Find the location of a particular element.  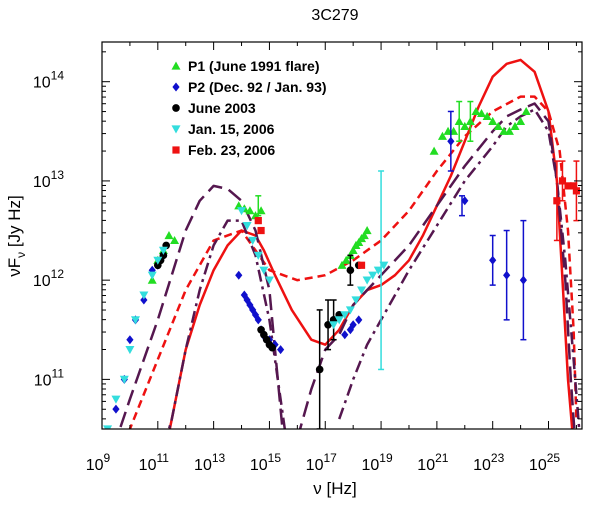

x-tick-label: 1015 is located at coordinates (265, 462).